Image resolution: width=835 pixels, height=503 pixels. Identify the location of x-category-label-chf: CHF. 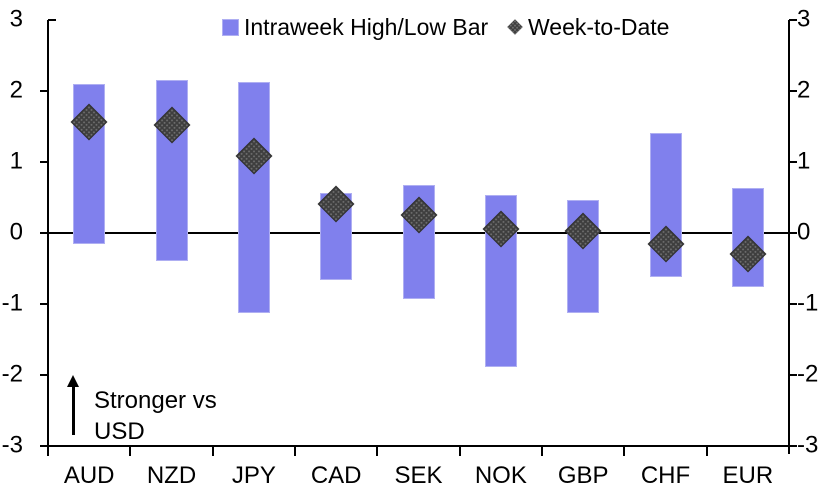
(665, 475).